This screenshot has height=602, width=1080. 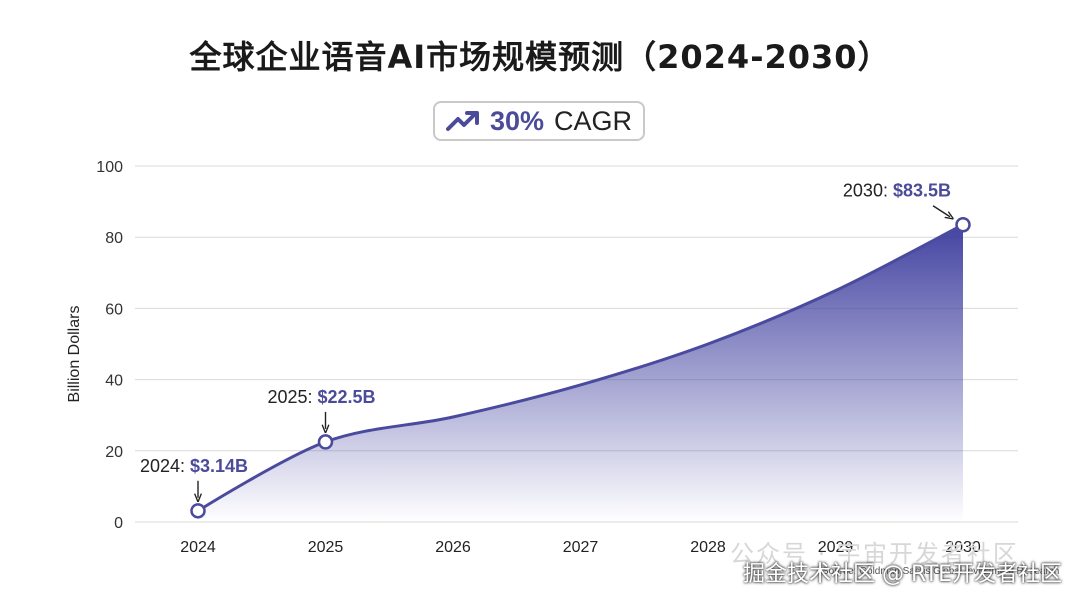 What do you see at coordinates (581, 547) in the screenshot?
I see `x-tick-label: 2027` at bounding box center [581, 547].